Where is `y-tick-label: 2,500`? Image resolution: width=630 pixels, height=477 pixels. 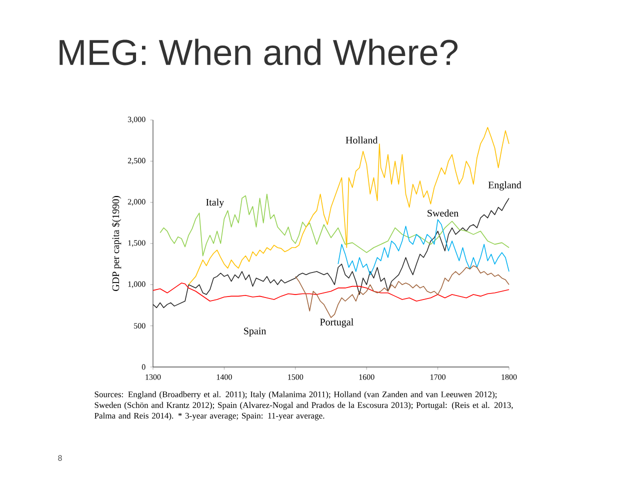
y-tick-label: 2,500 is located at coordinates (137, 161).